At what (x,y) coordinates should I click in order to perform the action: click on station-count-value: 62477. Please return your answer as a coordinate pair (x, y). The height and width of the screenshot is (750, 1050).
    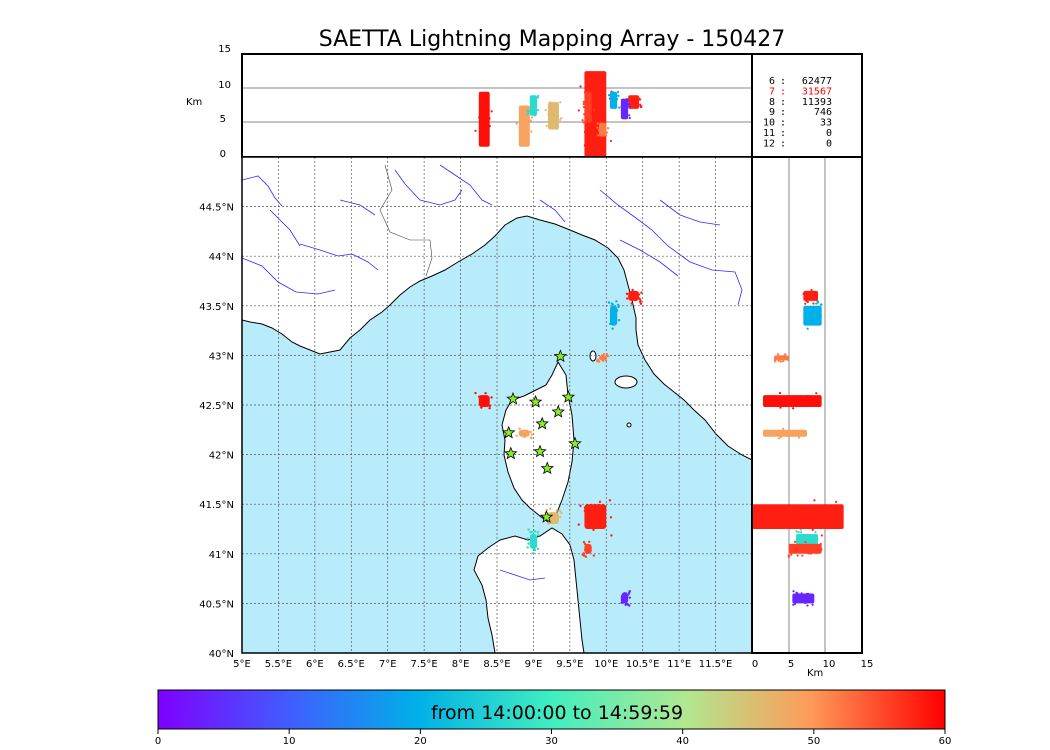
    Looking at the image, I should click on (817, 81).